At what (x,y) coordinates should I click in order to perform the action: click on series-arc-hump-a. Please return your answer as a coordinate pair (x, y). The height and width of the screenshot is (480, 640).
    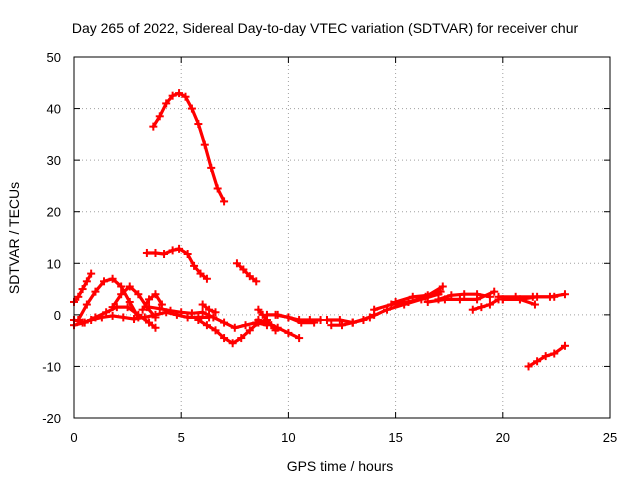
    Looking at the image, I should click on (108, 299).